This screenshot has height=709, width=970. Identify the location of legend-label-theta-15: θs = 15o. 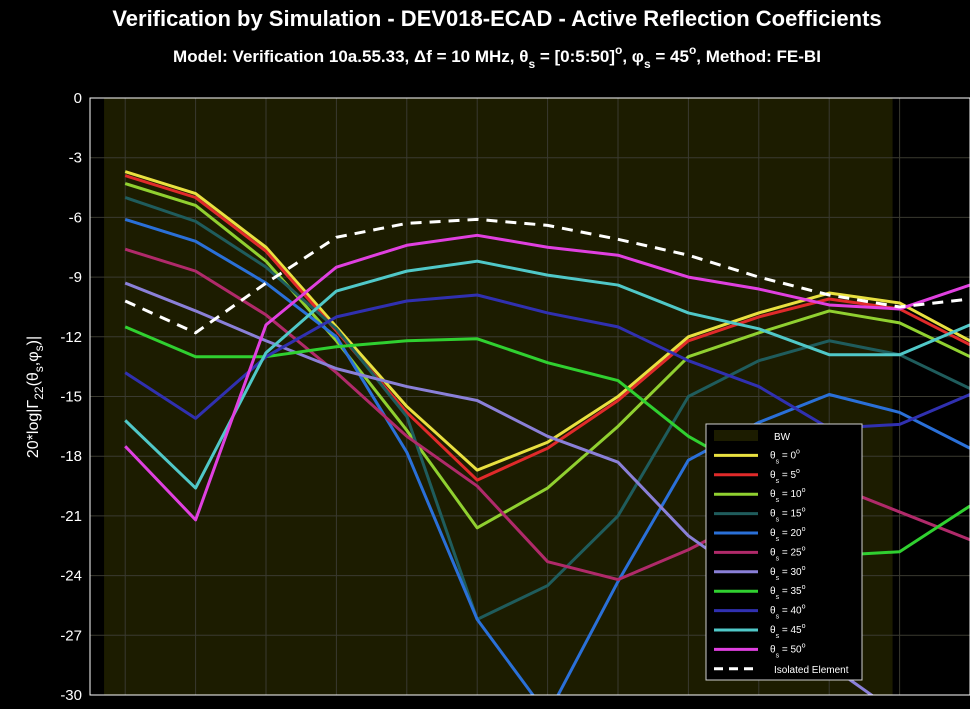
(788, 515).